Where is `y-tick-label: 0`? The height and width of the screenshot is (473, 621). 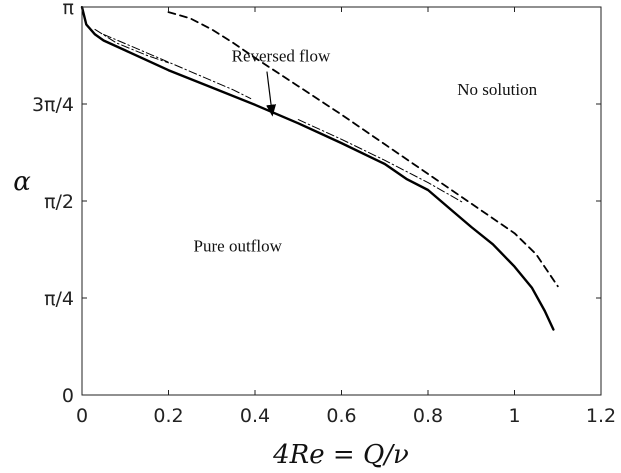 y-tick-label: 0 is located at coordinates (68, 396).